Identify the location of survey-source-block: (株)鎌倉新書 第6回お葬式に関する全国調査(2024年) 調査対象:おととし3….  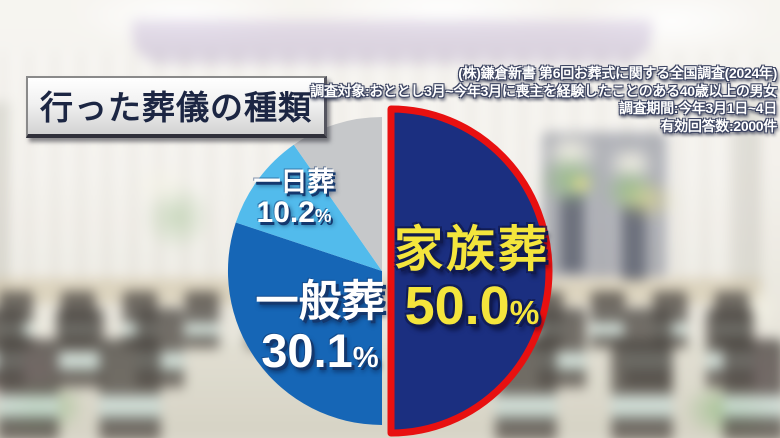
(543, 100).